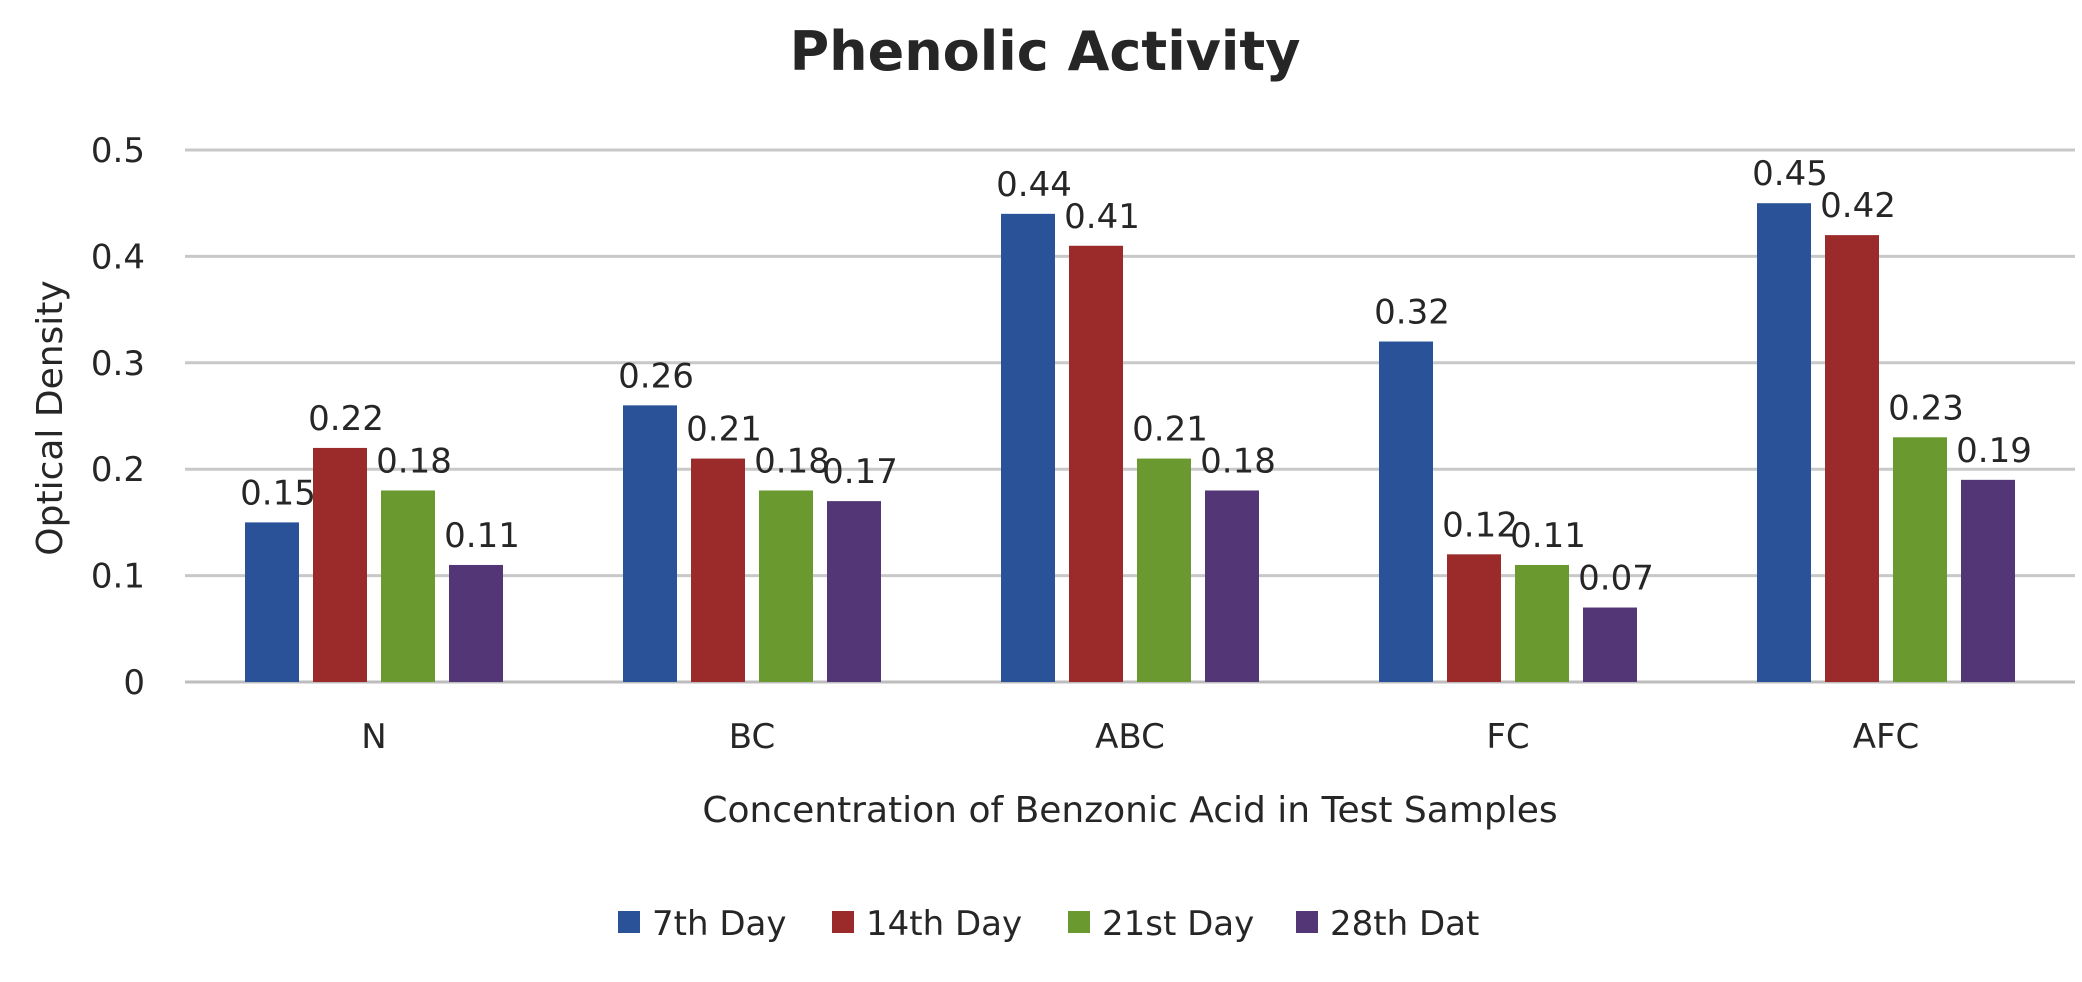 The height and width of the screenshot is (982, 2082). What do you see at coordinates (1616, 579) in the screenshot?
I see `data-label: 0.07` at bounding box center [1616, 579].